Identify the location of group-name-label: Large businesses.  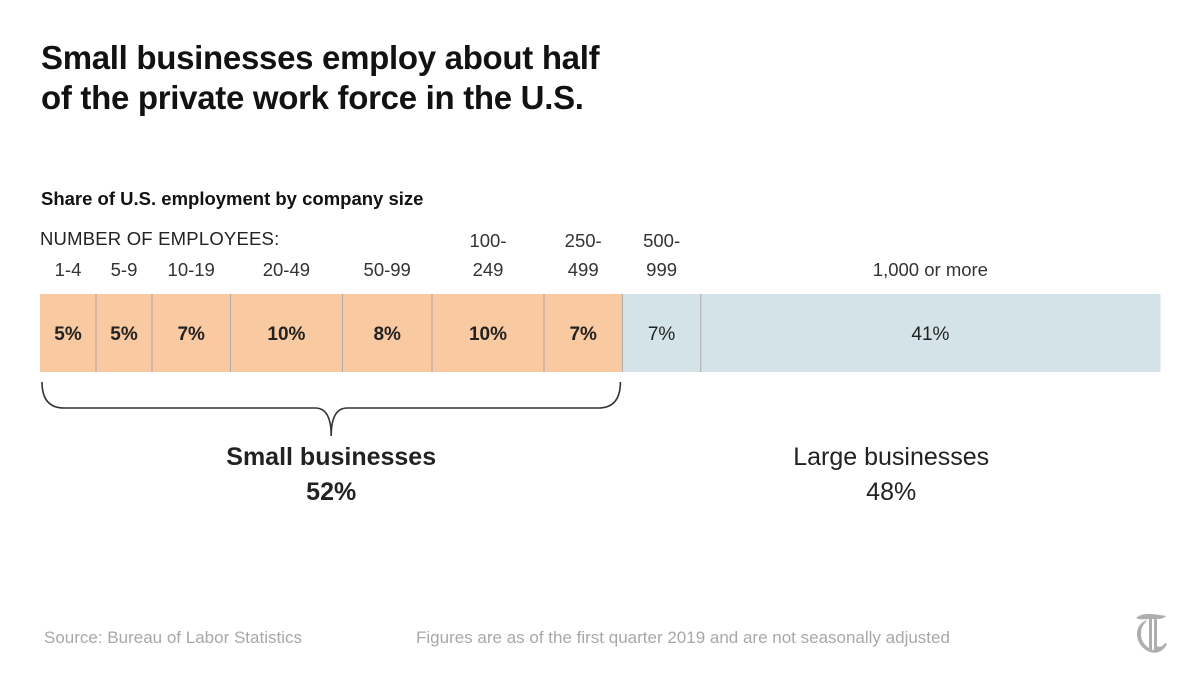
(891, 457).